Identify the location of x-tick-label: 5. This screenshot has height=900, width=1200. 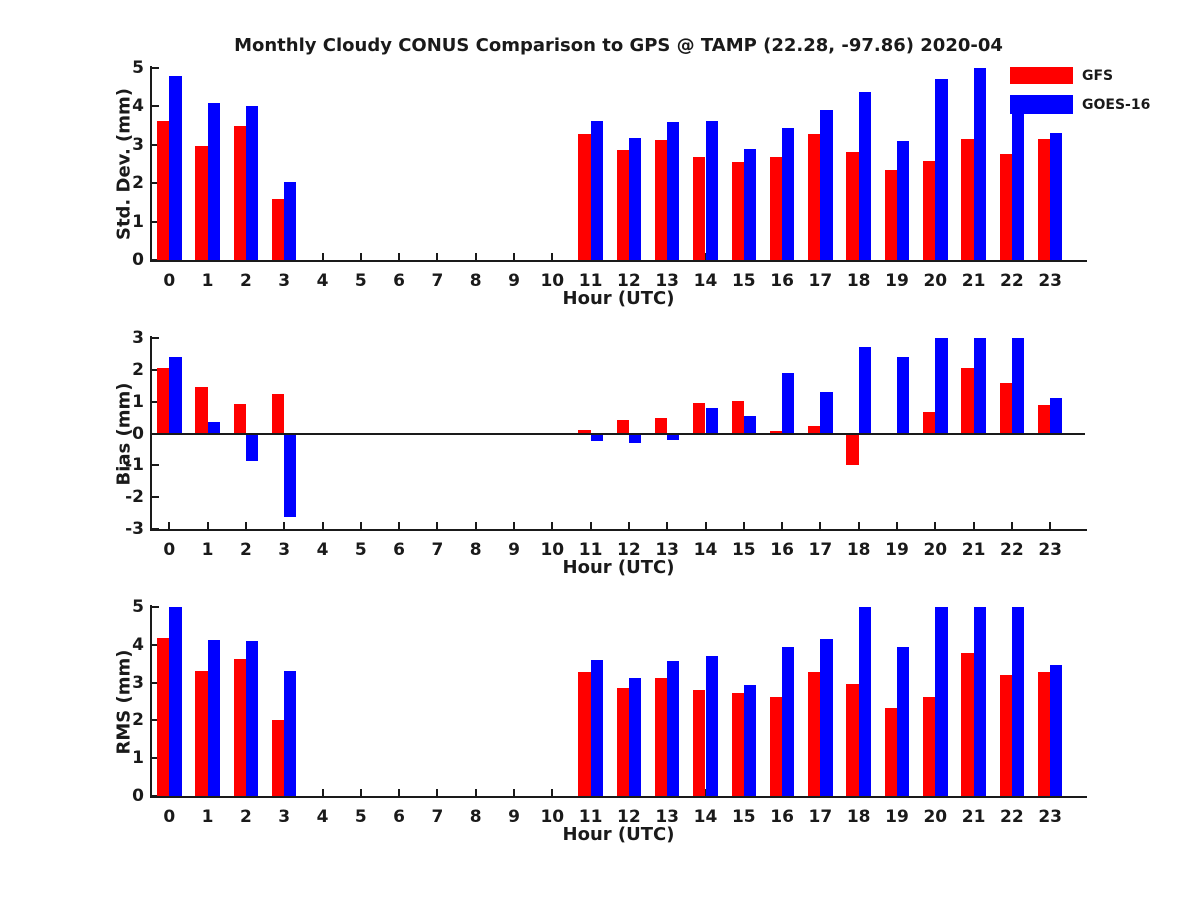
(360, 281).